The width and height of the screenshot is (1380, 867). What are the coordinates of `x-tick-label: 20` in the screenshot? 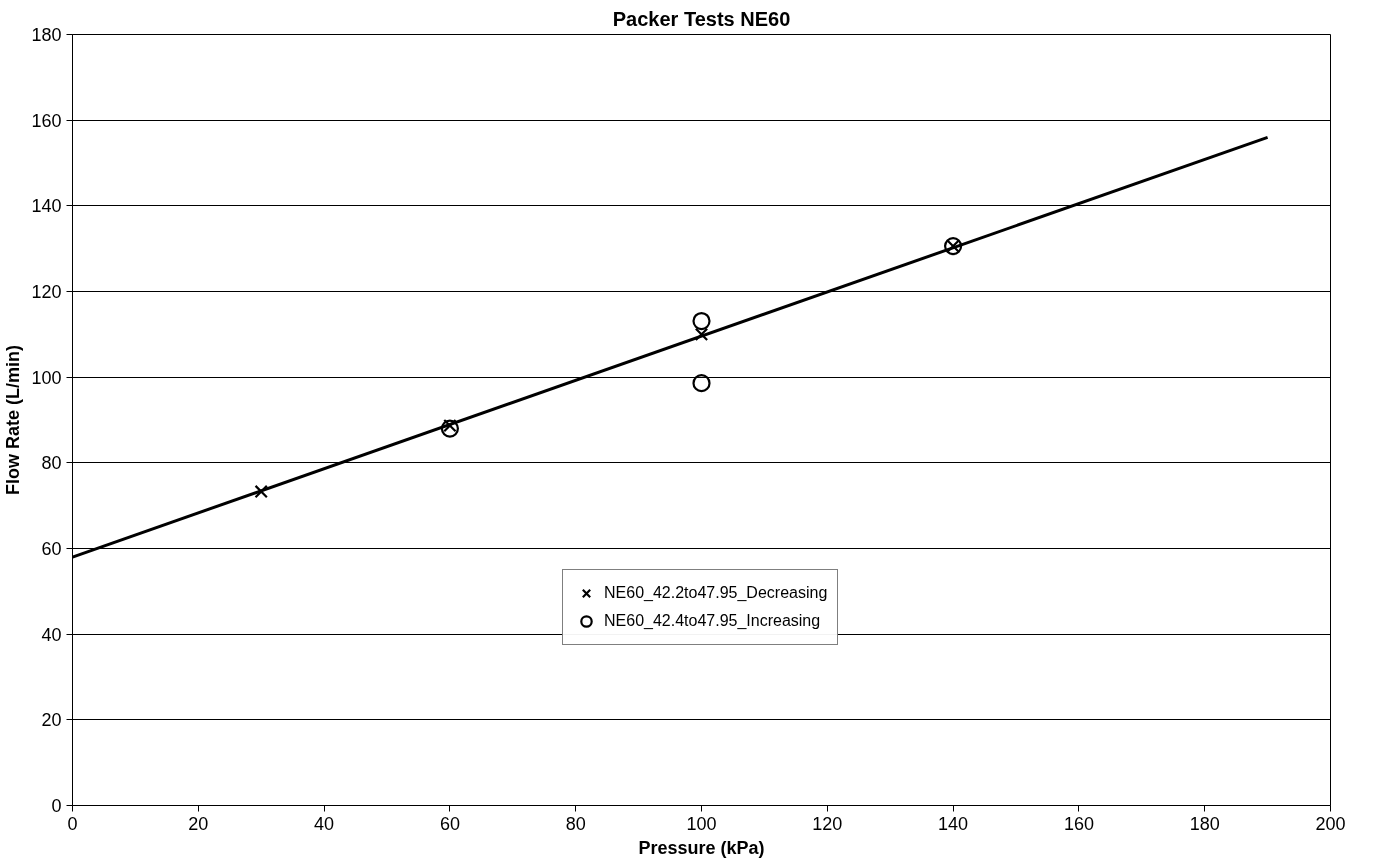 It's located at (198, 823).